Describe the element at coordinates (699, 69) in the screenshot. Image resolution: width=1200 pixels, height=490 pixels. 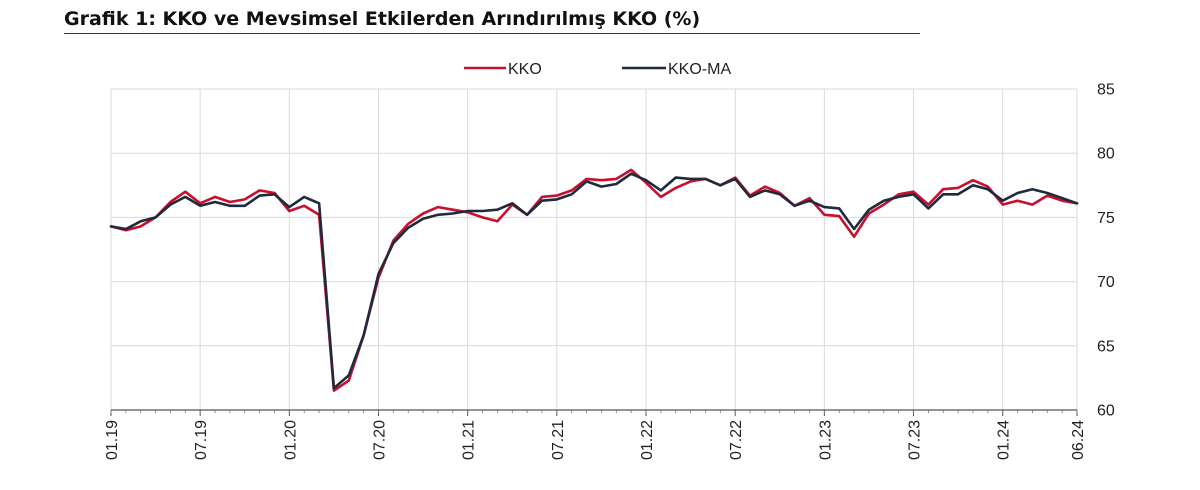
I see `legend-label-kko-ma: KKO-MA` at that location.